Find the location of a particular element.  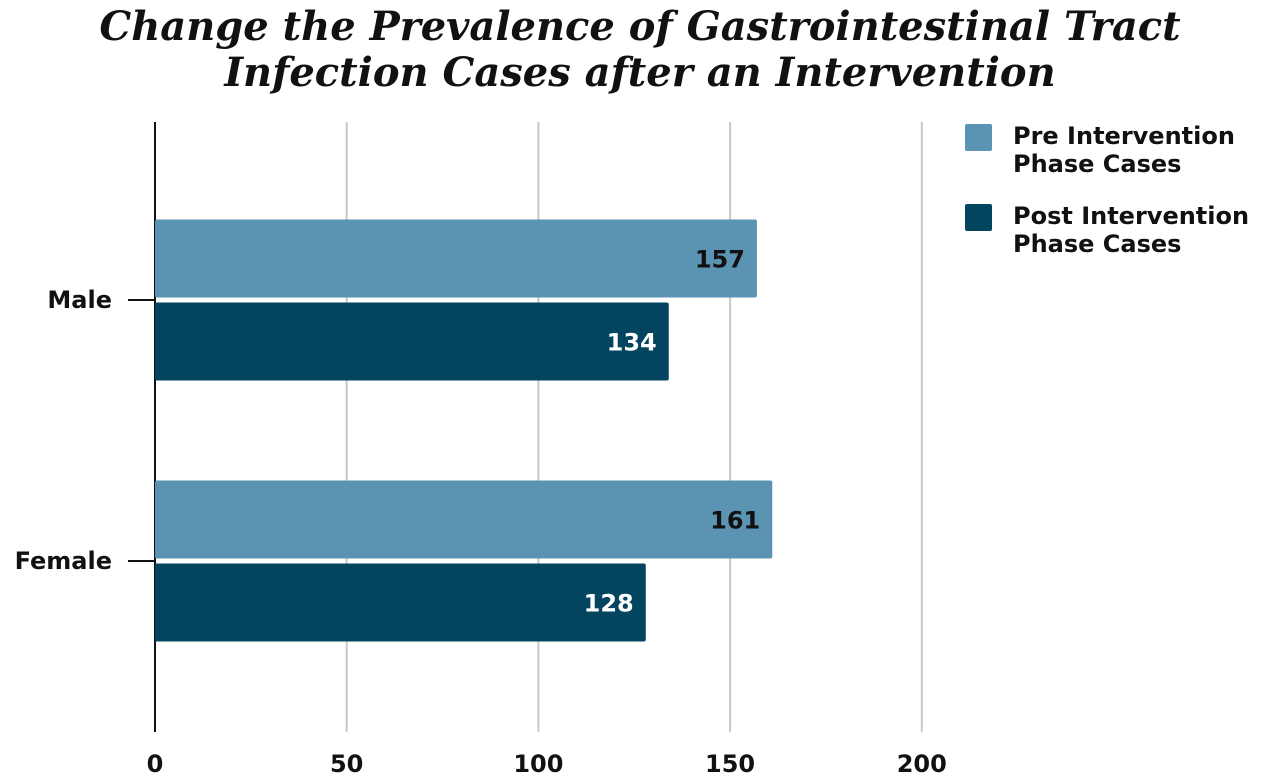

bar-post-male is located at coordinates (412, 341).